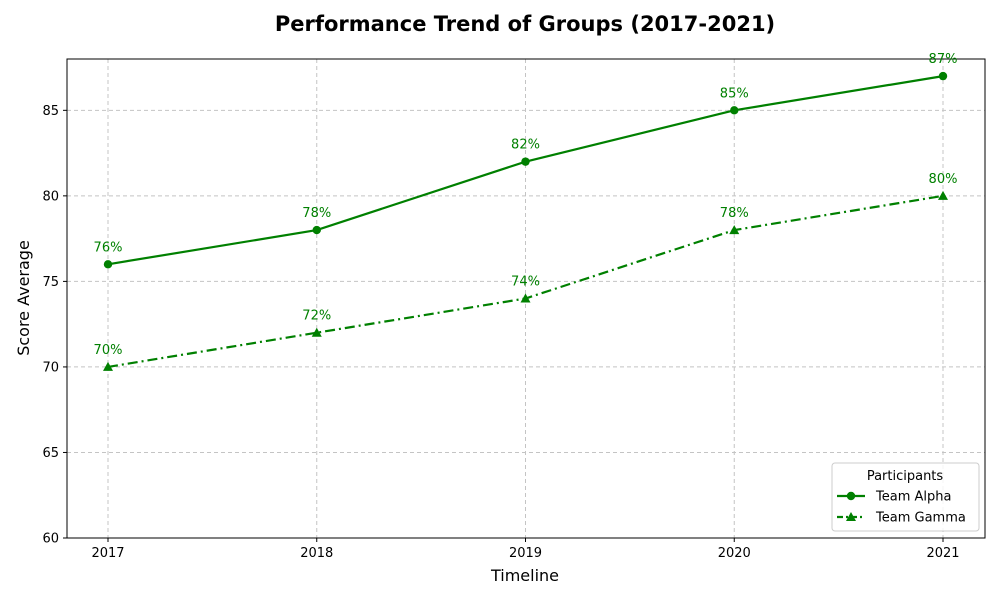 The image size is (1000, 600). I want to click on y-axis-label: Score Average, so click(23, 298).